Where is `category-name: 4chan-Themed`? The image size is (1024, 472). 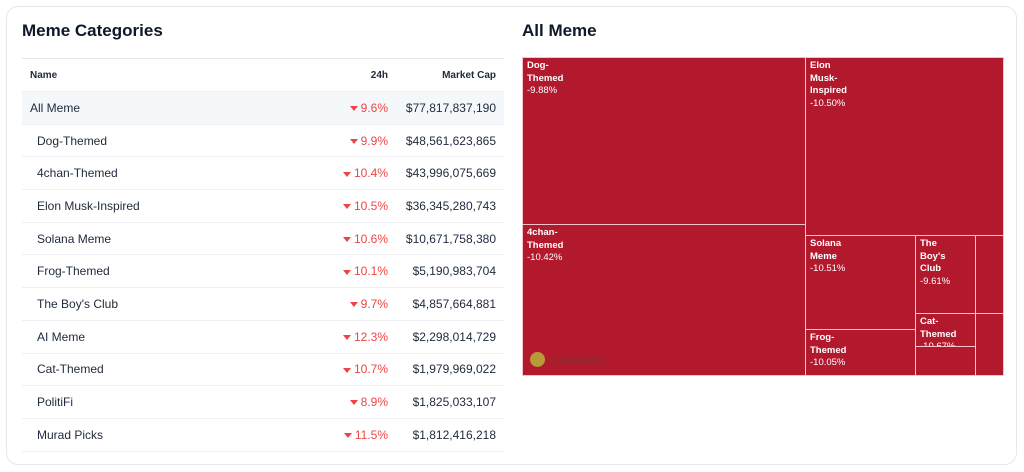 category-name: 4chan-Themed is located at coordinates (77, 173).